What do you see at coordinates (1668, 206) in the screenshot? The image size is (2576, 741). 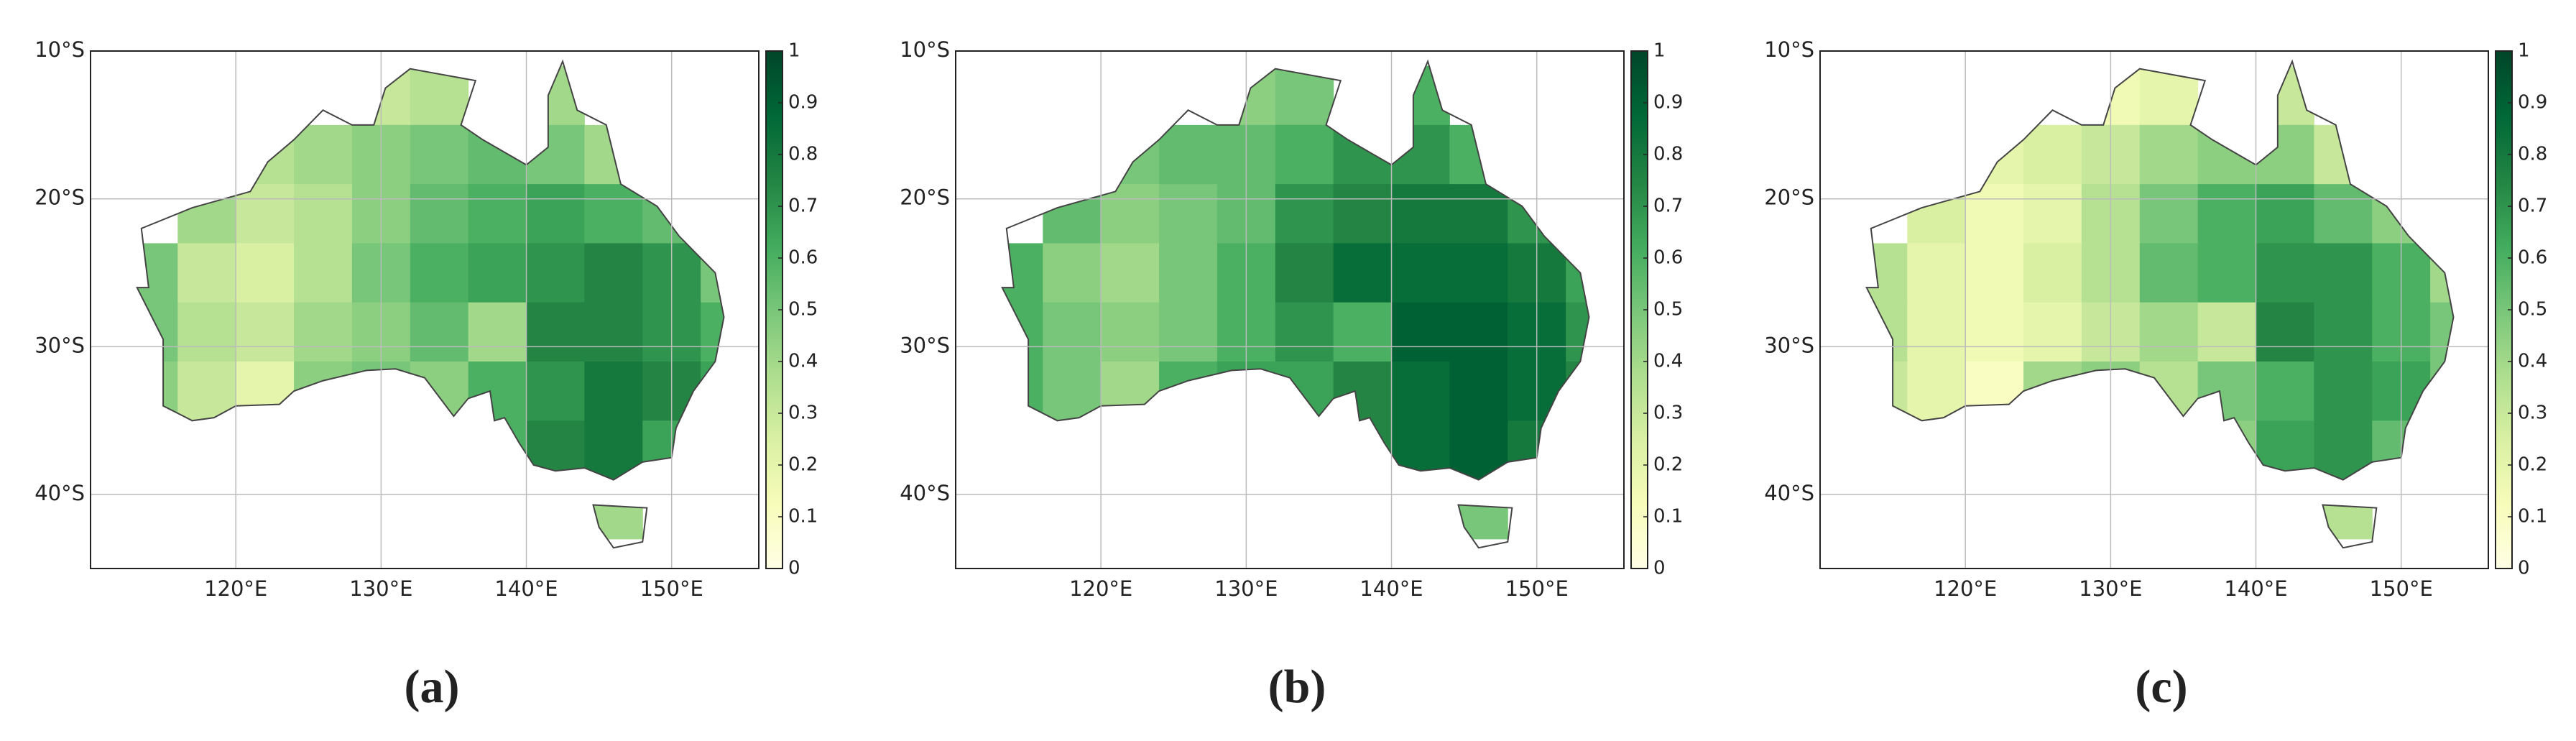 I see `colorbar-tick-label: 0.7` at bounding box center [1668, 206].